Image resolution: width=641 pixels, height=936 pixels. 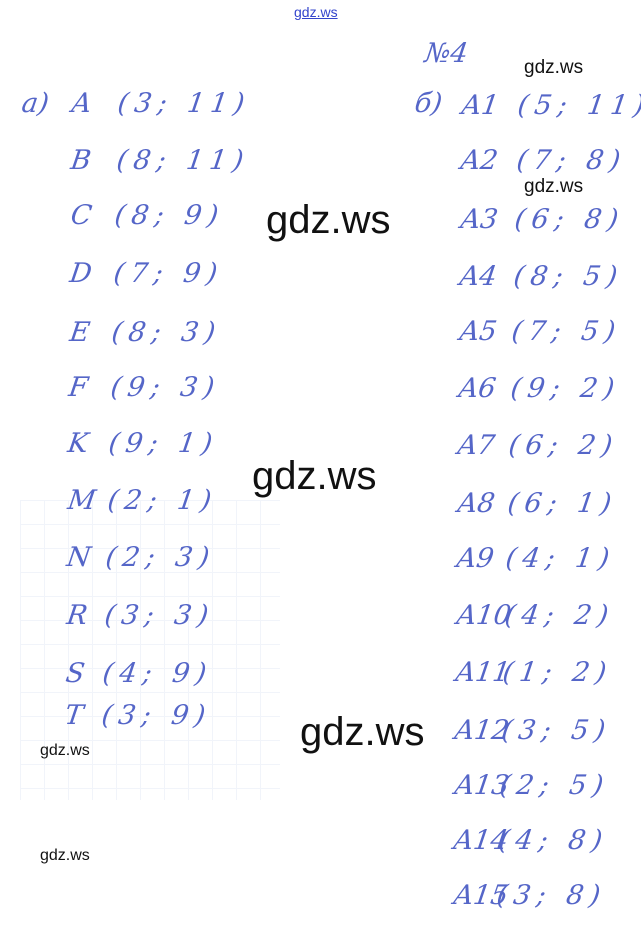 What do you see at coordinates (150, 650) in the screenshot?
I see `faint-grid-background` at bounding box center [150, 650].